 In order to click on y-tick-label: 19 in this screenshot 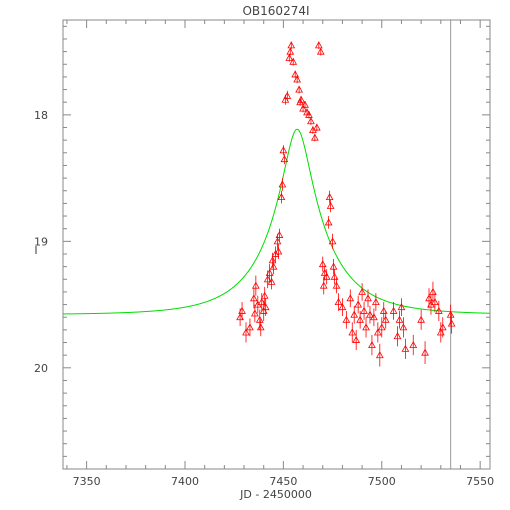, I will do `click(41, 241)`.